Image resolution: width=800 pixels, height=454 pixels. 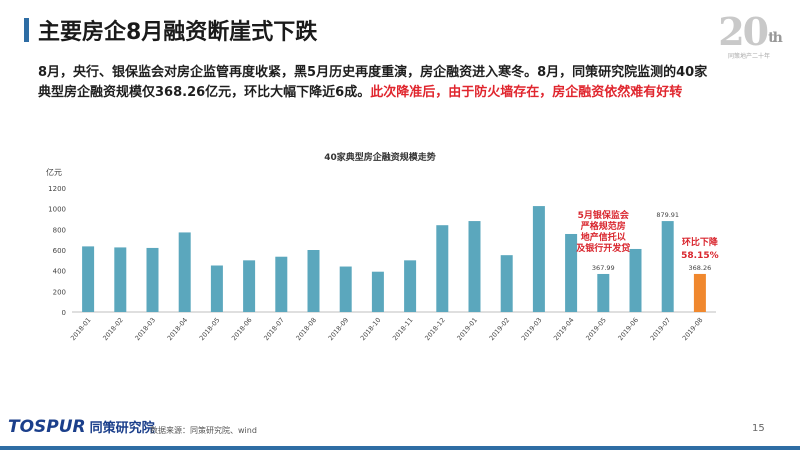 I want to click on x-tick-label: 2018-06, so click(x=242, y=329).